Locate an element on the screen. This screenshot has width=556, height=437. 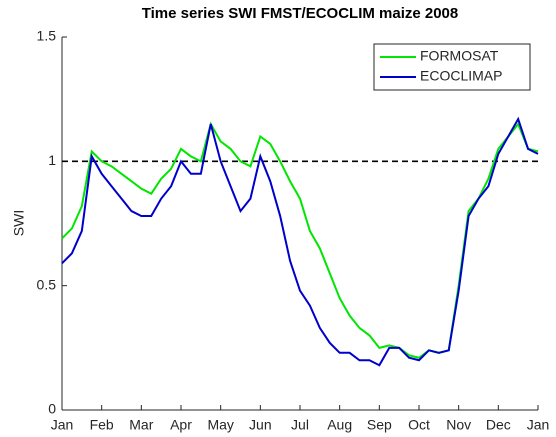
x-tick-label: Apr is located at coordinates (181, 425).